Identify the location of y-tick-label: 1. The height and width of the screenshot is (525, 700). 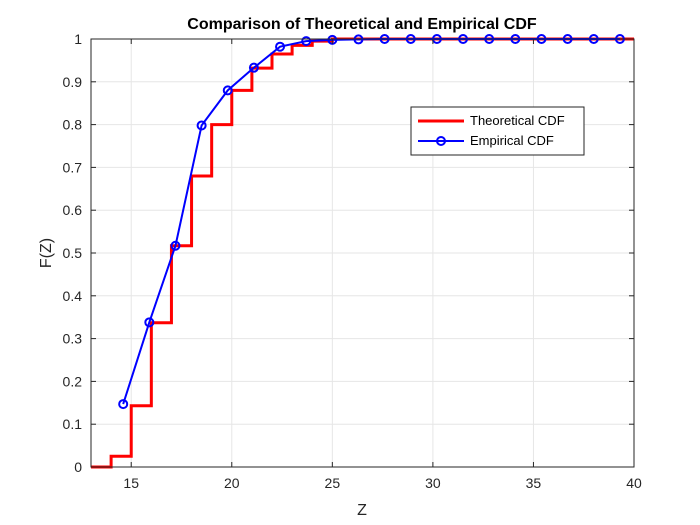
(78, 39).